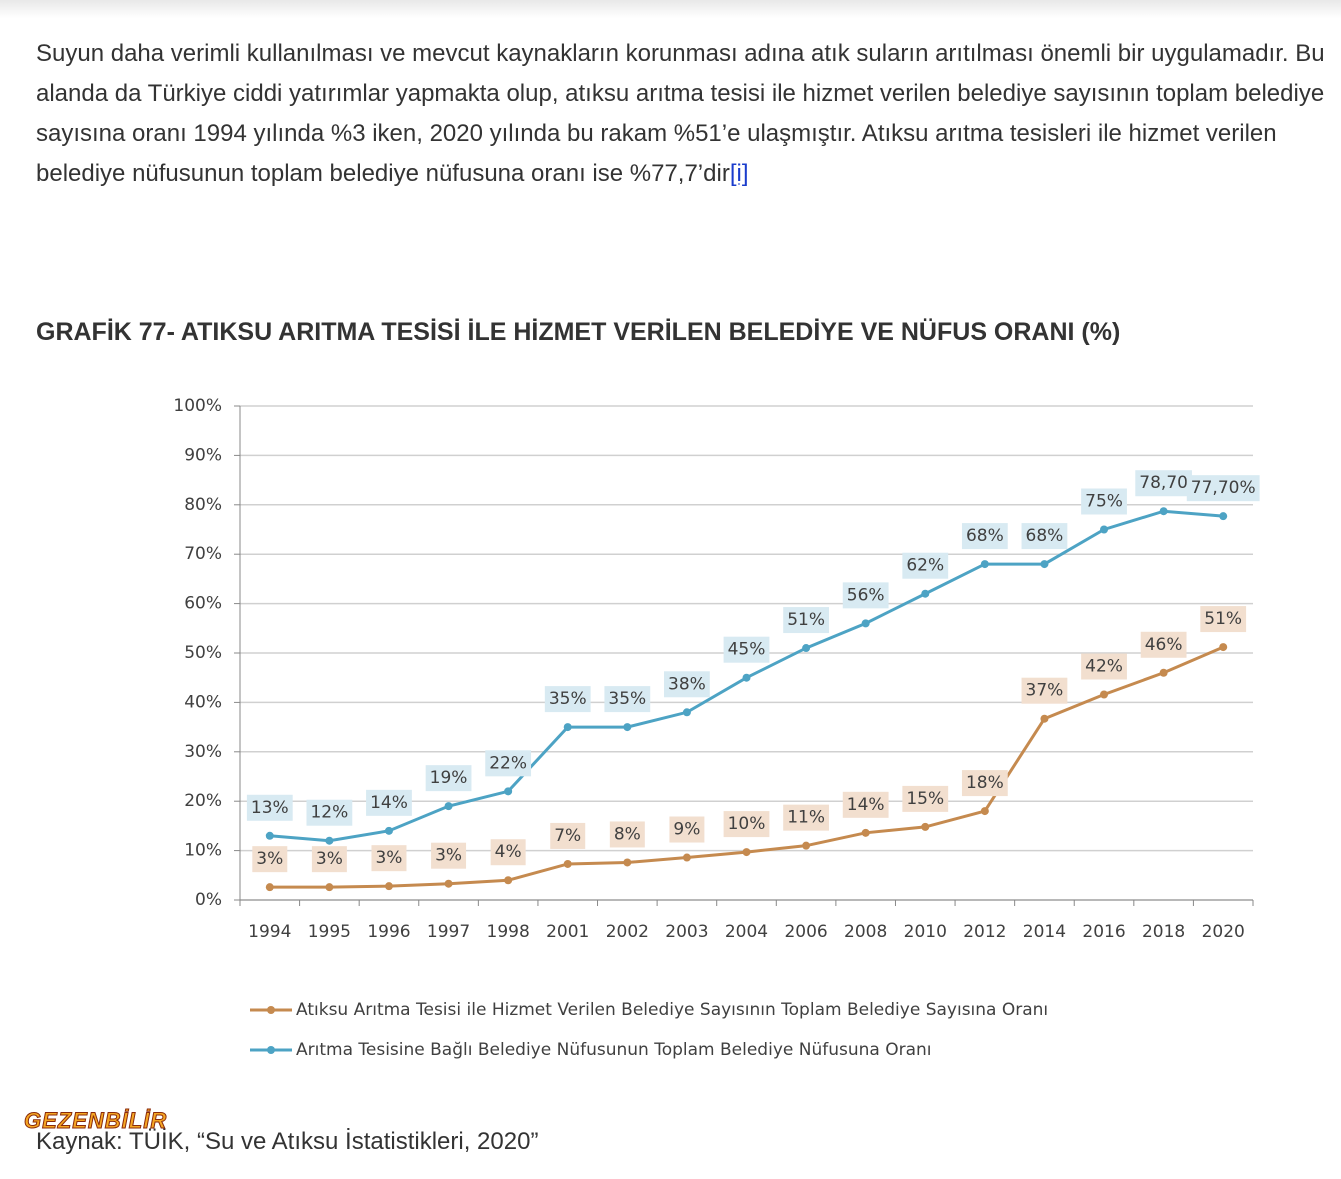 Image resolution: width=1341 pixels, height=1179 pixels. Describe the element at coordinates (203, 505) in the screenshot. I see `y-tick-label: 80%` at that location.